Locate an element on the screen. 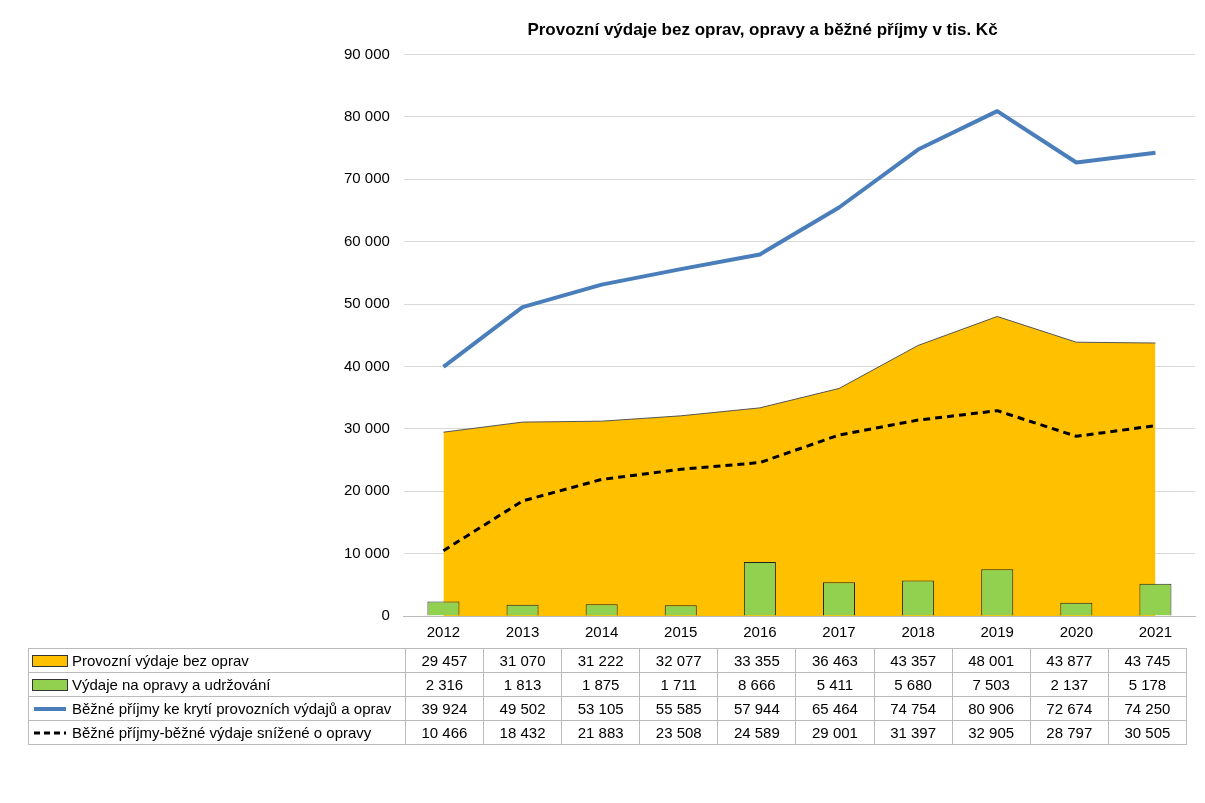 Image resolution: width=1205 pixels, height=803 pixels. data-label: 72 674 is located at coordinates (1069, 708).